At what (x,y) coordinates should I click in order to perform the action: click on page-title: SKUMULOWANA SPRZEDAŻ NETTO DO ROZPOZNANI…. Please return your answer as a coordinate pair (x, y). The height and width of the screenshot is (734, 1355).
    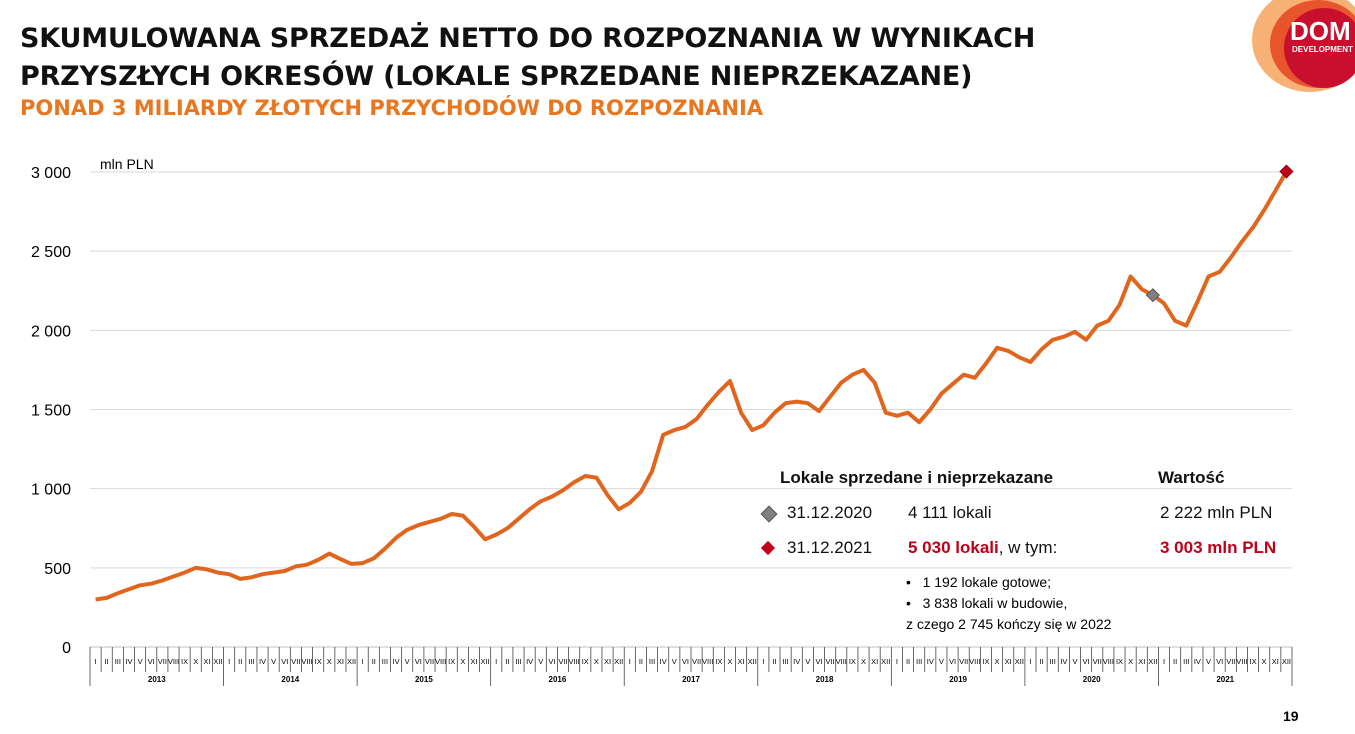
    Looking at the image, I should click on (527, 58).